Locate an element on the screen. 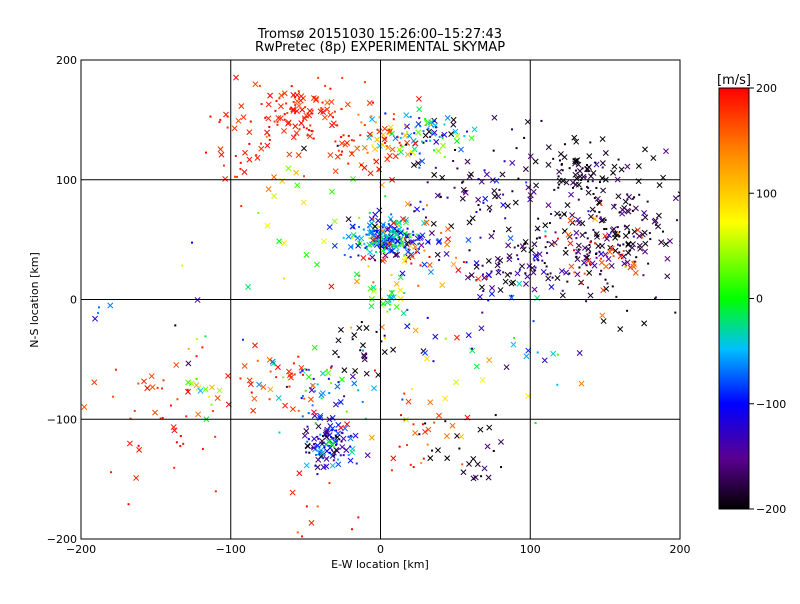 Image resolution: width=800 pixels, height=604 pixels. chart-title: Tromsø 20151030 15:26:00–15:27:43 is located at coordinates (379, 34).